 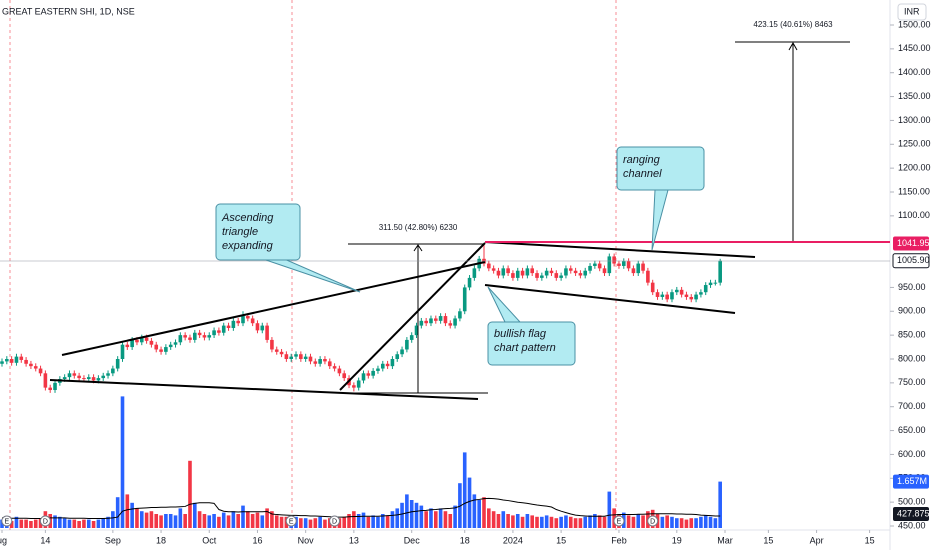 What do you see at coordinates (412, 540) in the screenshot?
I see `x-tick-label: Dec` at bounding box center [412, 540].